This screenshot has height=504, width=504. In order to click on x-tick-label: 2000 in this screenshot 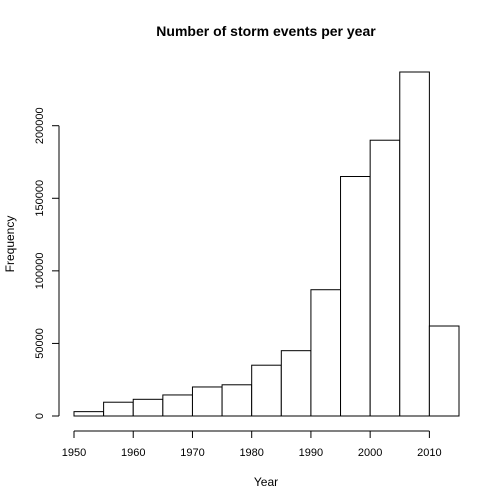, I will do `click(370, 453)`.